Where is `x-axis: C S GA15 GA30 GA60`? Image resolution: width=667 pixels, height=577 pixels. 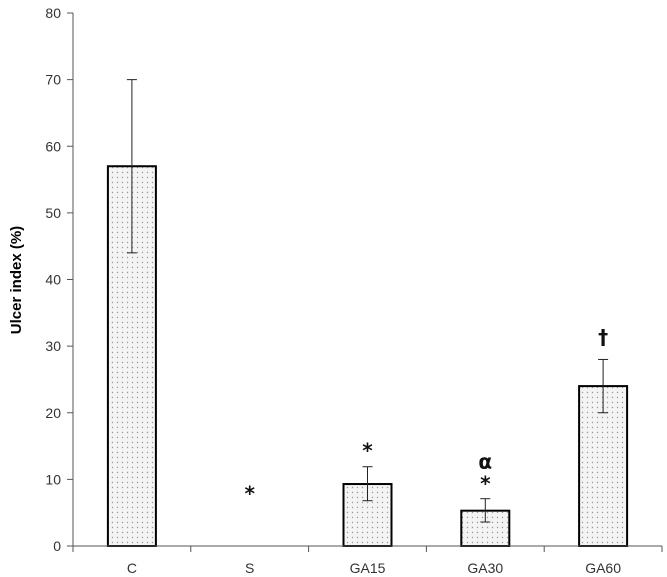 x-axis: C S GA15 GA30 GA60 is located at coordinates (367, 560).